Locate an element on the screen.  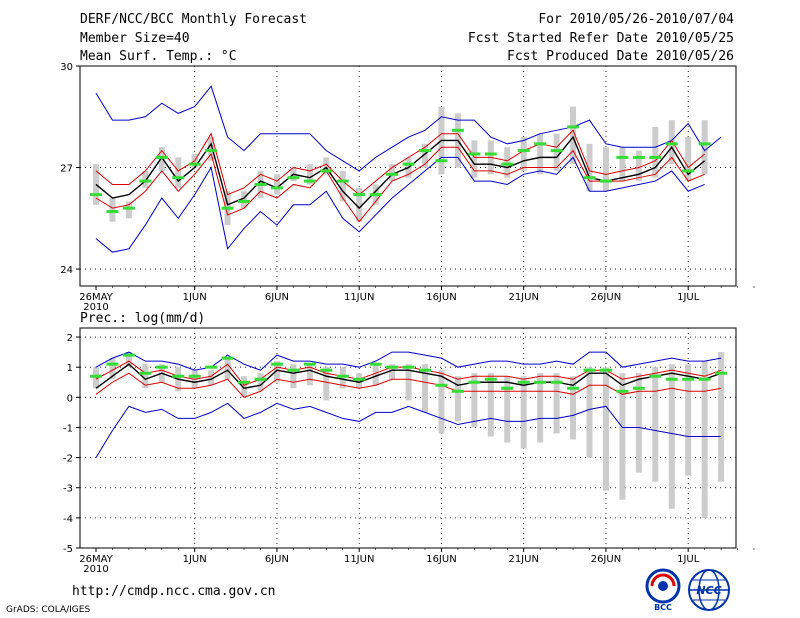
precip-label: Prec.: log(mm/d) is located at coordinates (143, 318).